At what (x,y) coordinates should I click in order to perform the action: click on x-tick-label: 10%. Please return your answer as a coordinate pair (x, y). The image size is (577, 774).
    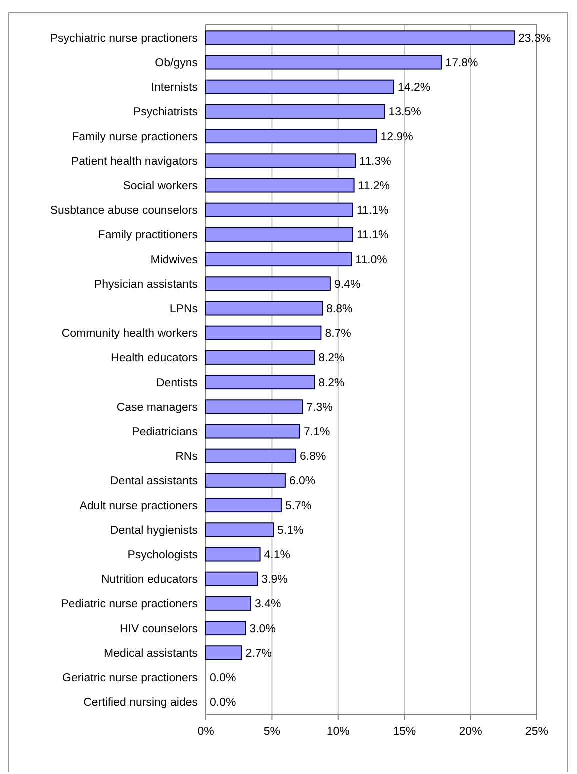
    Looking at the image, I should click on (338, 732).